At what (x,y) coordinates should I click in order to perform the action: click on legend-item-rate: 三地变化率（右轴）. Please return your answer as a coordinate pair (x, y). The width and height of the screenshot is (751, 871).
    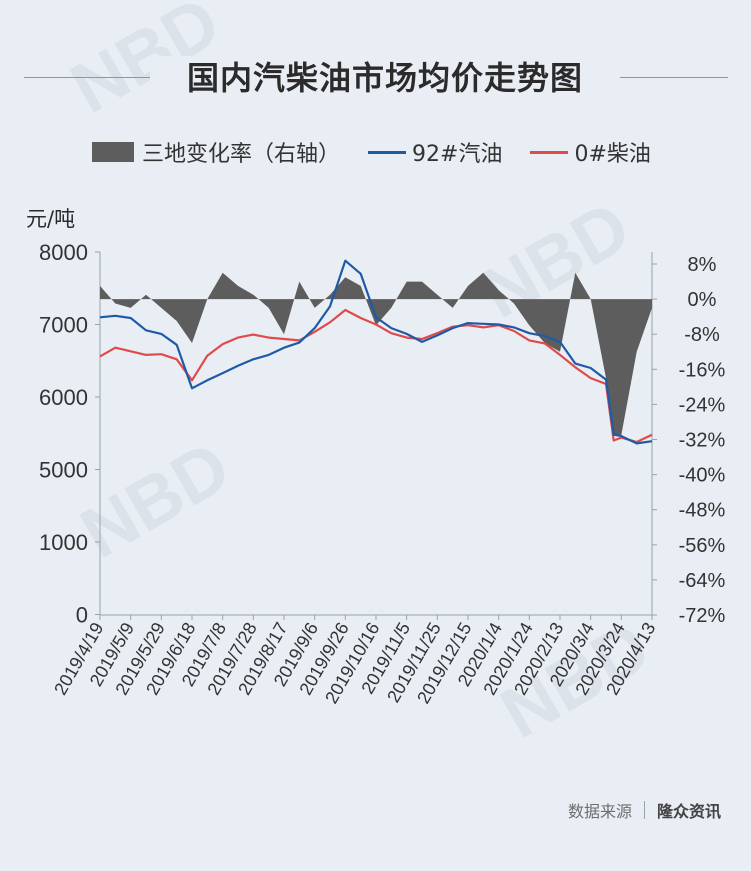
    Looking at the image, I should click on (216, 152).